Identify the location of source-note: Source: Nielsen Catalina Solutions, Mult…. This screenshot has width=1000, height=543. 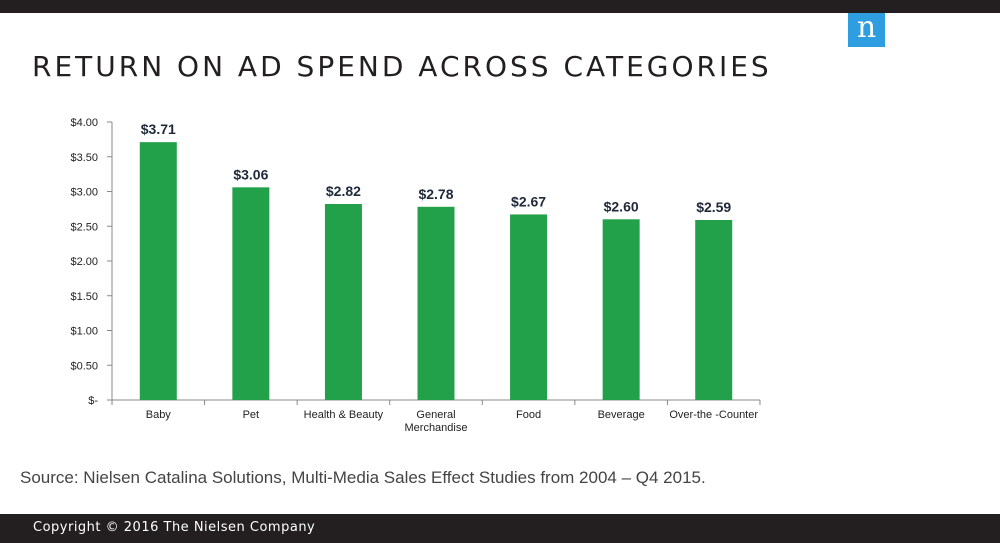
(363, 477).